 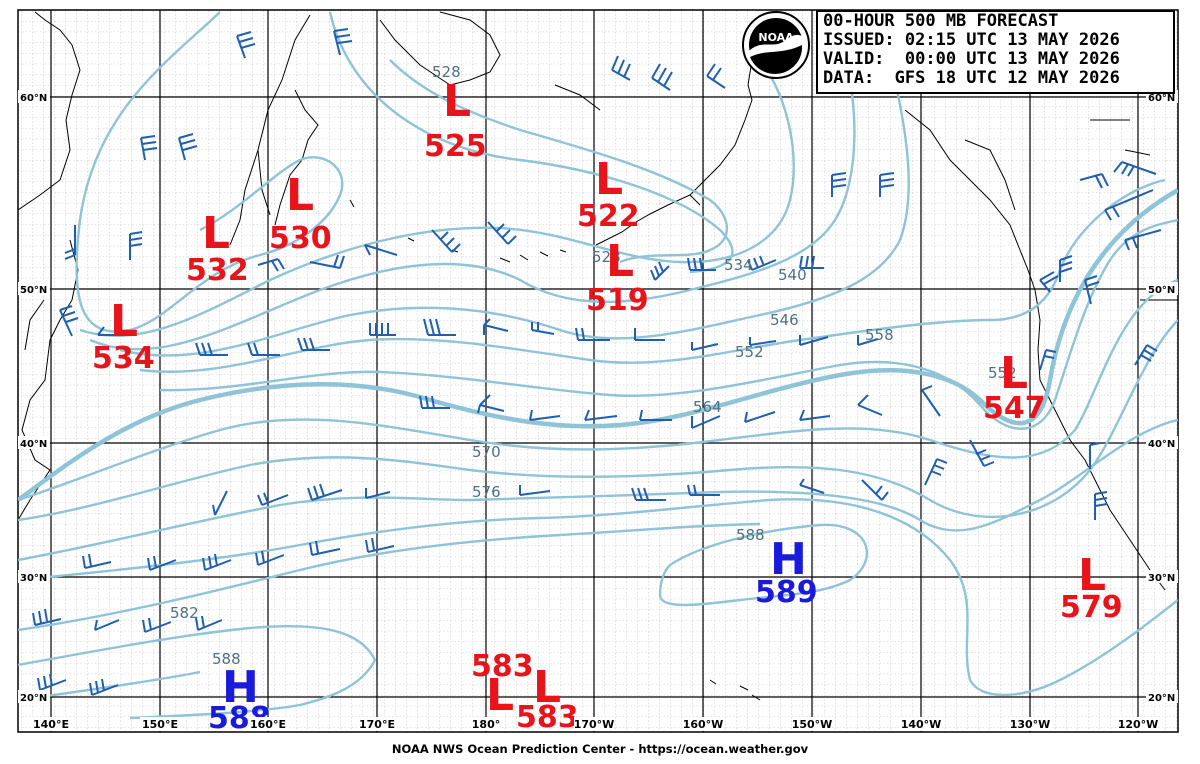 What do you see at coordinates (33, 698) in the screenshot?
I see `lat-label: 20°N` at bounding box center [33, 698].